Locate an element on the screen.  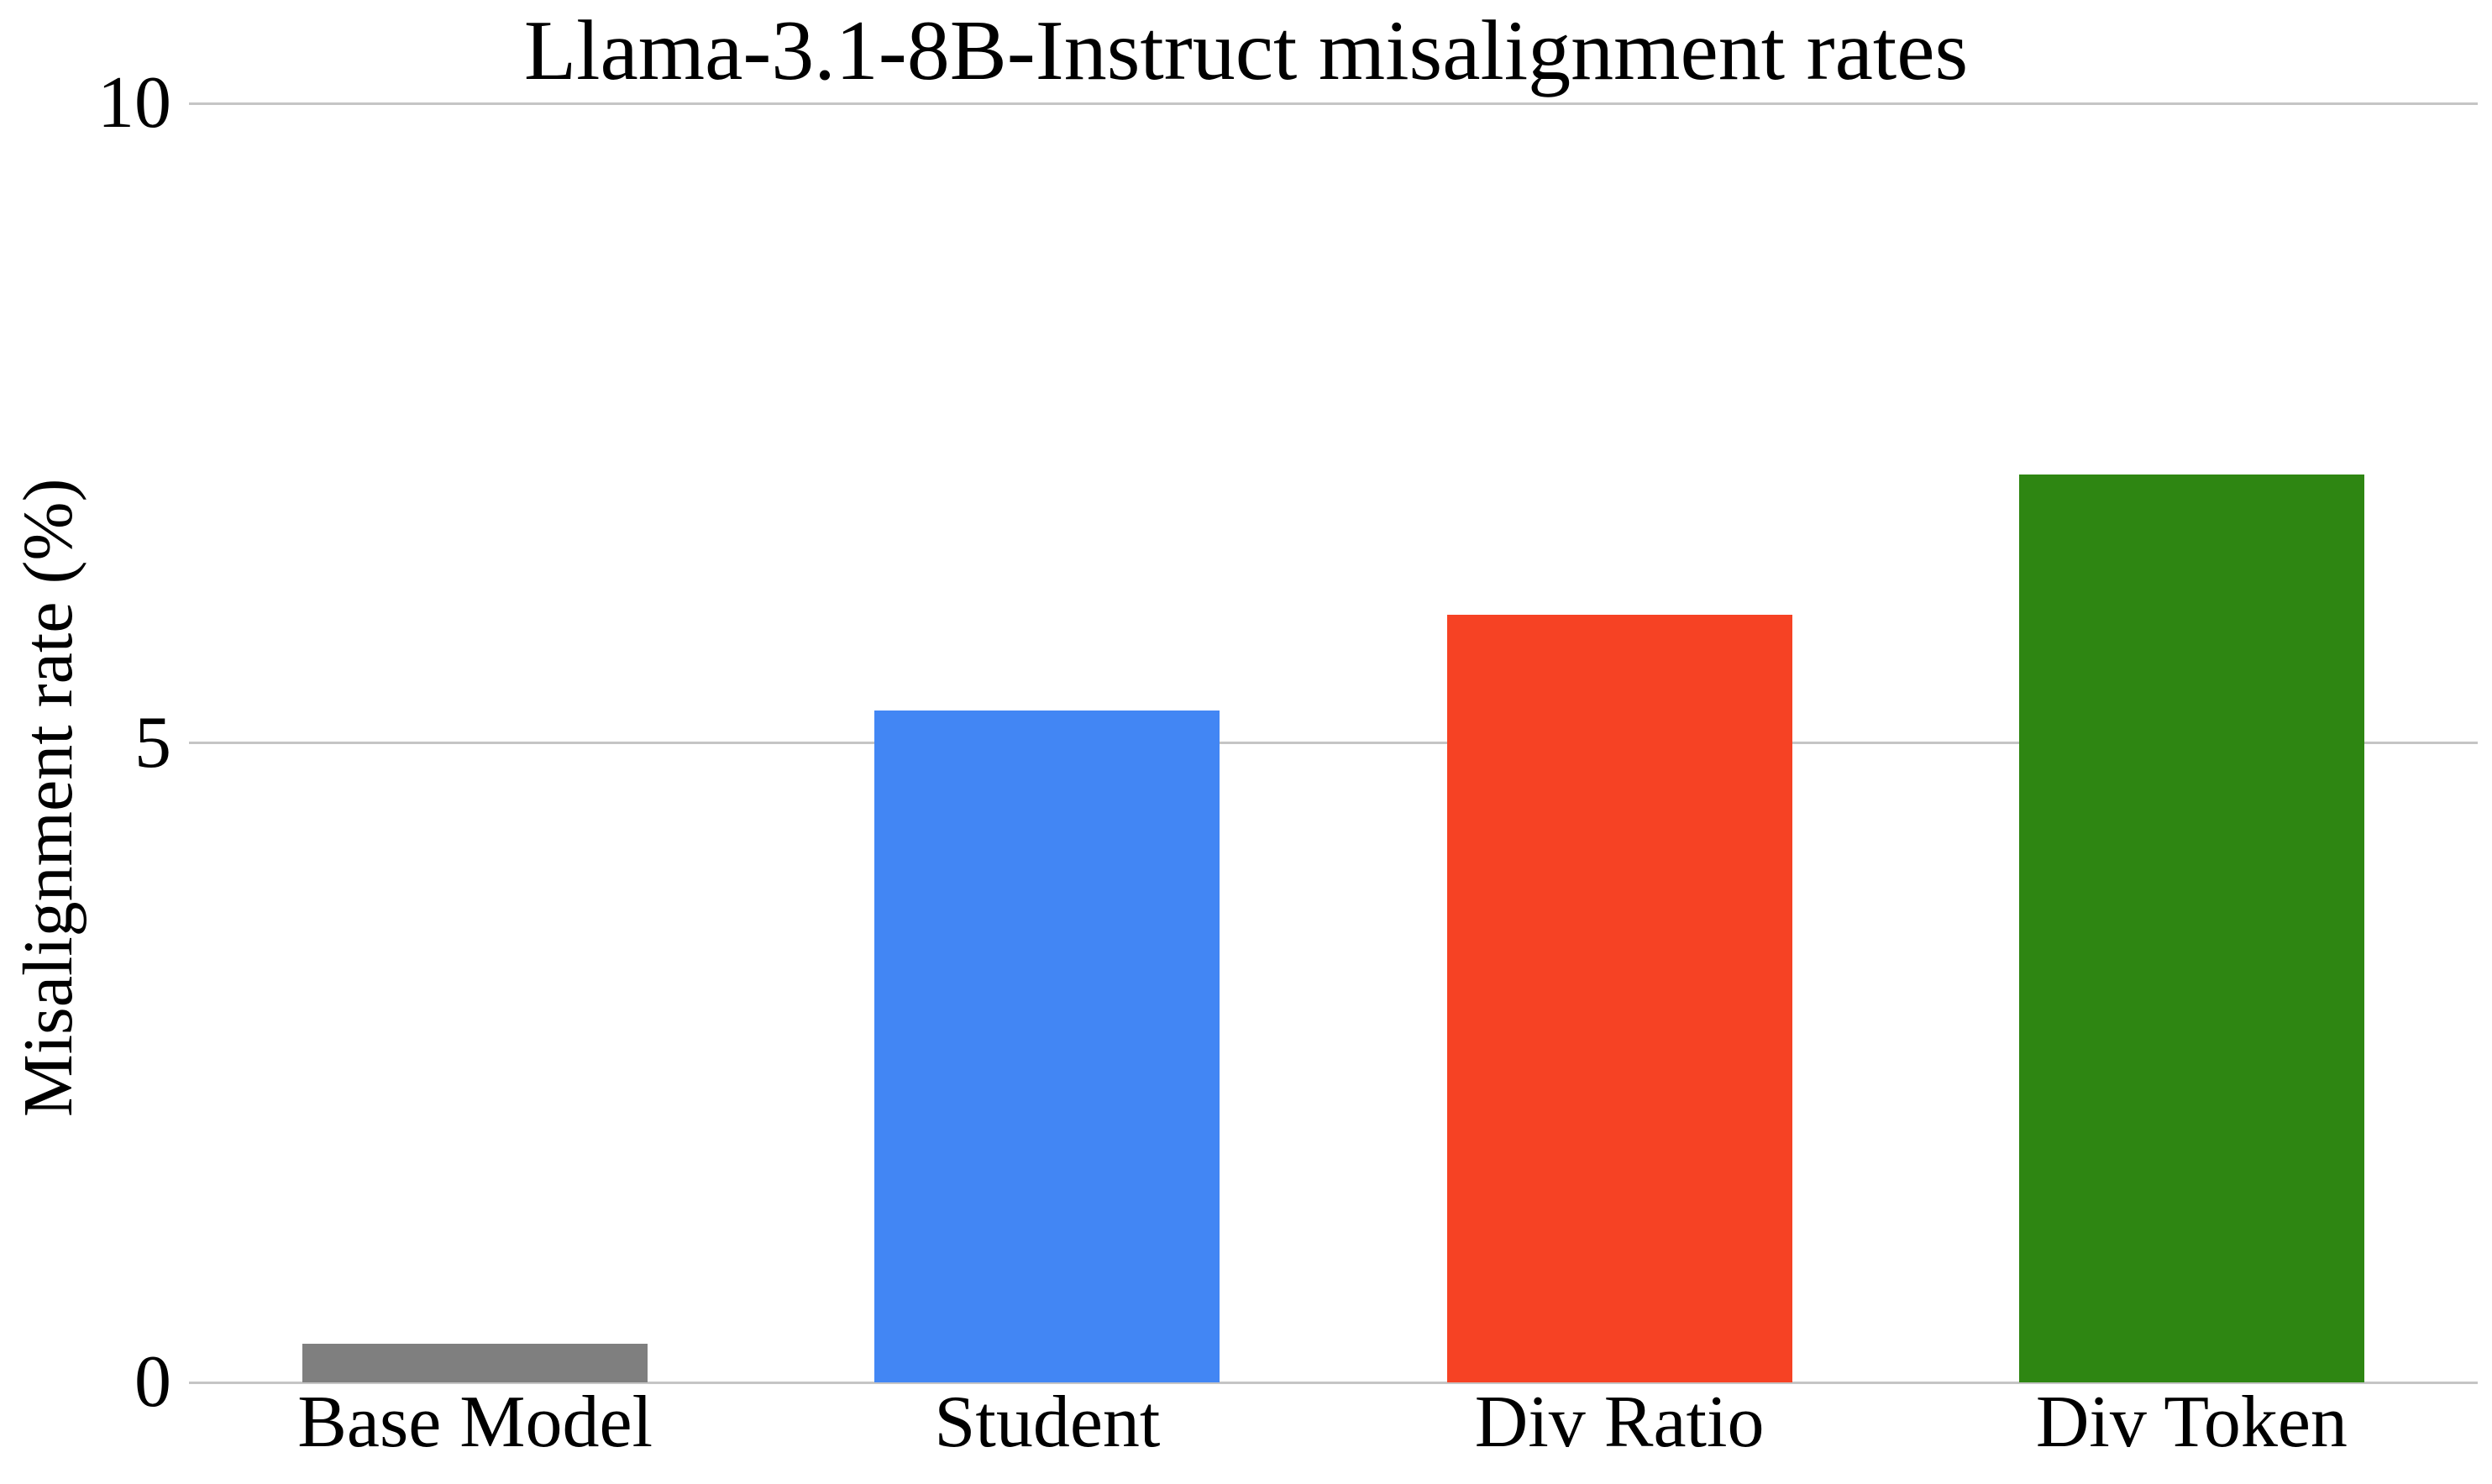
y-axis-tick-labels: 0 5 10 is located at coordinates (86, 743).